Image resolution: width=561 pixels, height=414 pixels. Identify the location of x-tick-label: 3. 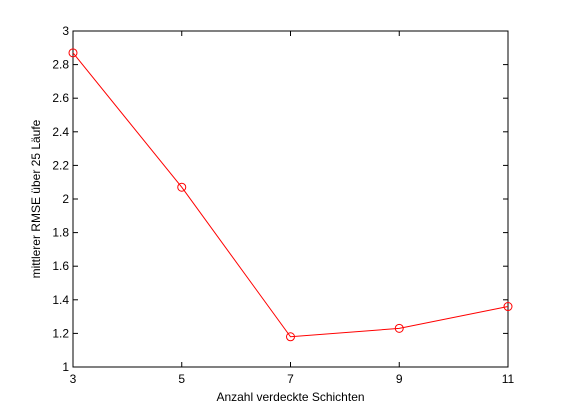
(73, 379).